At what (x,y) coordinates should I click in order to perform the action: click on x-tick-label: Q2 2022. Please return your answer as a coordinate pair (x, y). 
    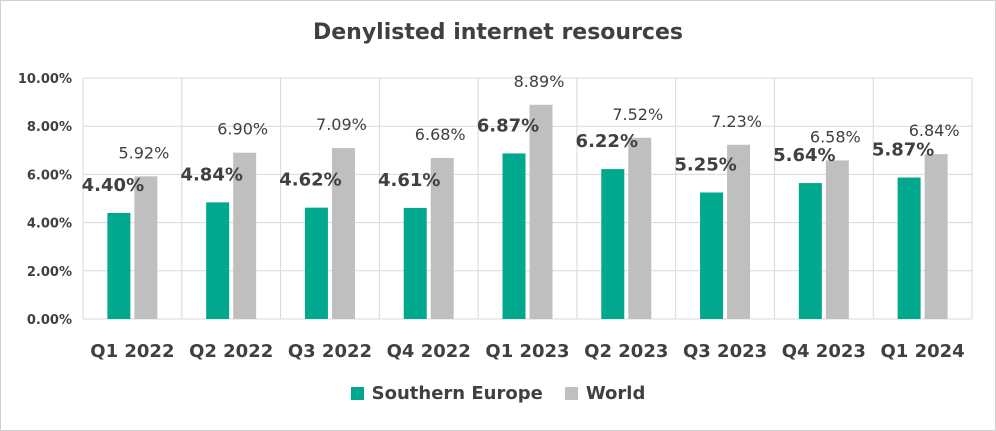
    Looking at the image, I should click on (231, 351).